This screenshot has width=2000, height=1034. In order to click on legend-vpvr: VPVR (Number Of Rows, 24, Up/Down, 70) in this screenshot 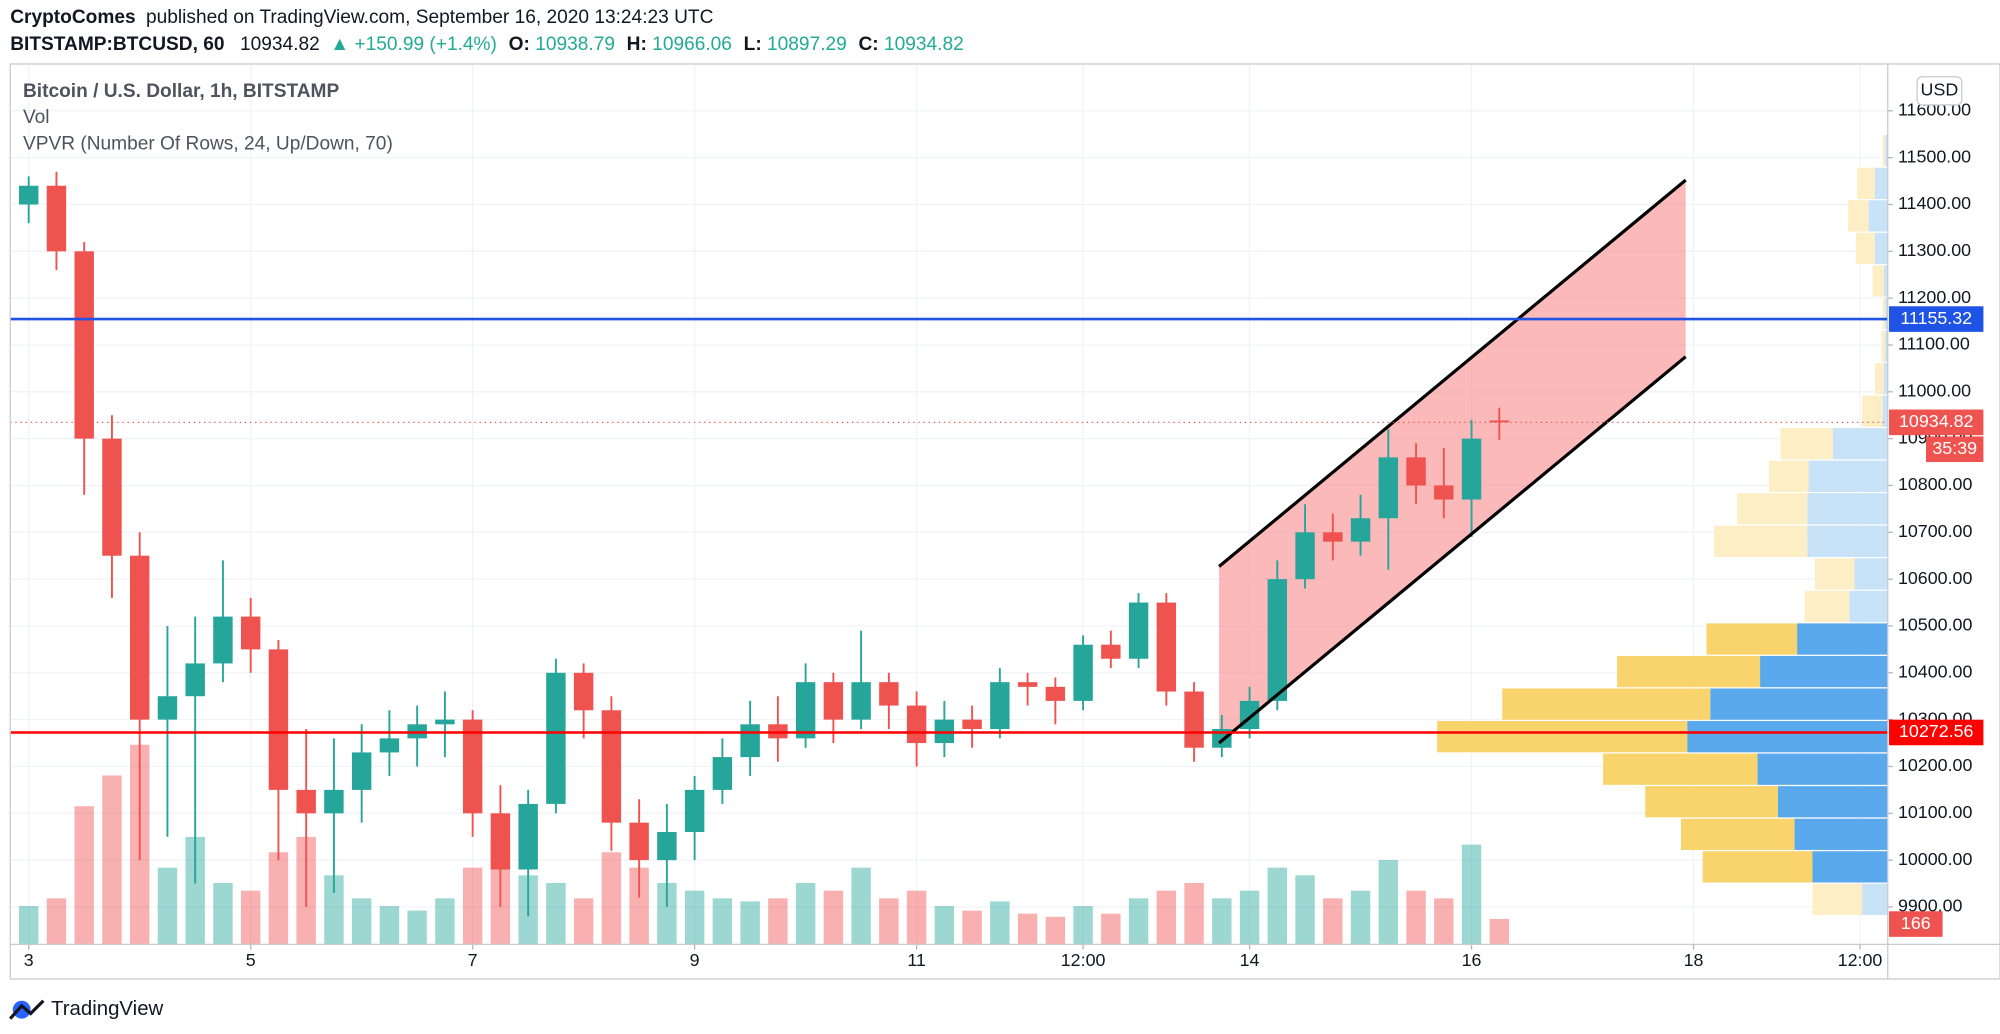, I will do `click(208, 144)`.